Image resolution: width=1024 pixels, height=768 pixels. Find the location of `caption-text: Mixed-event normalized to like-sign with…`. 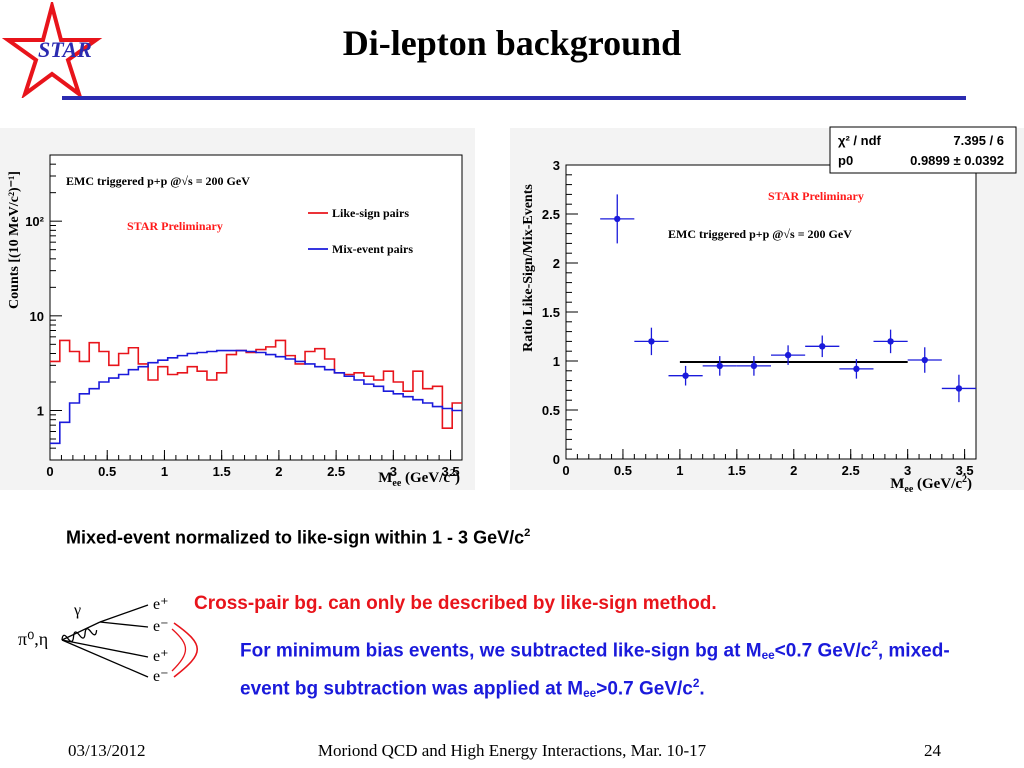

caption-text: Mixed-event normalized to like-sign with… is located at coordinates (295, 537).